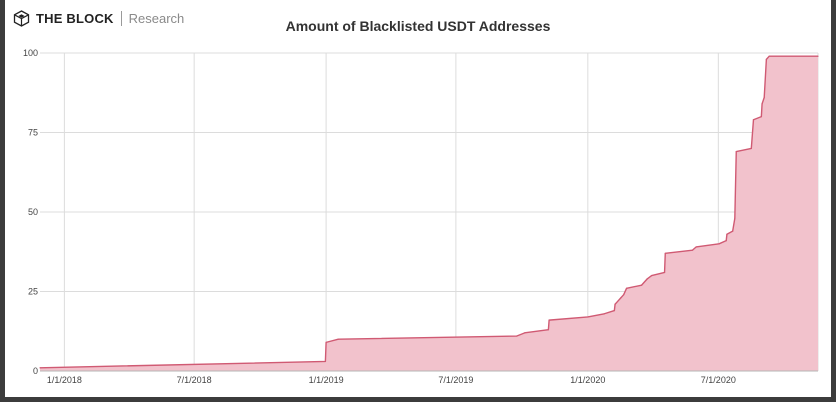  What do you see at coordinates (75, 18) in the screenshot?
I see `brand-name: THE BLOCK` at bounding box center [75, 18].